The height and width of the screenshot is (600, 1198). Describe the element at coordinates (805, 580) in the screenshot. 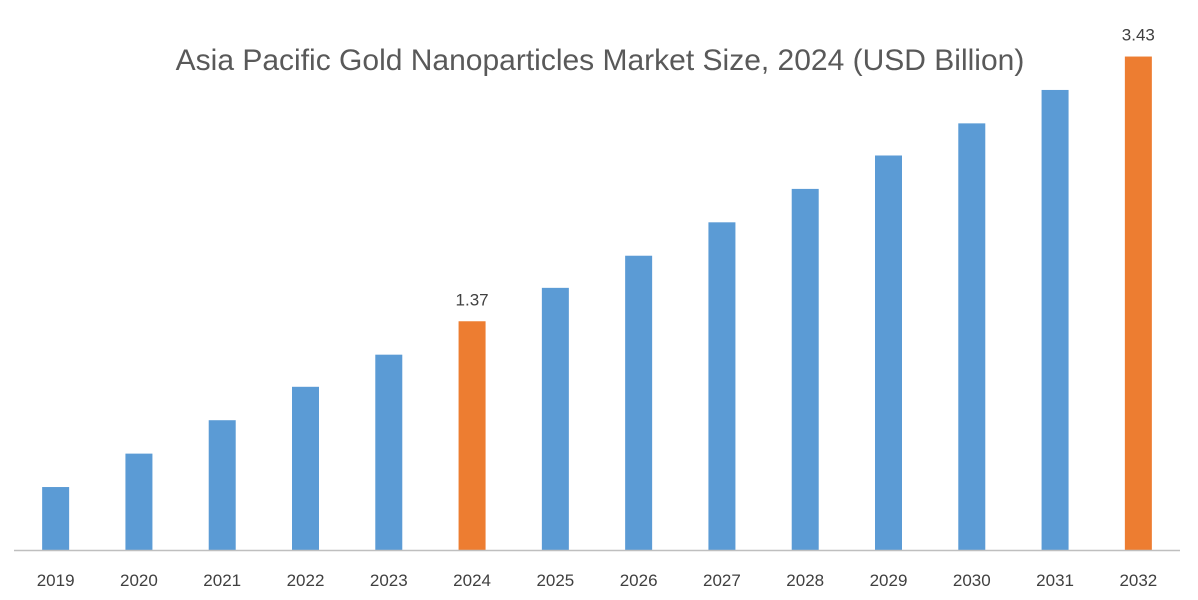

I see `x-tick-label: 2028` at that location.